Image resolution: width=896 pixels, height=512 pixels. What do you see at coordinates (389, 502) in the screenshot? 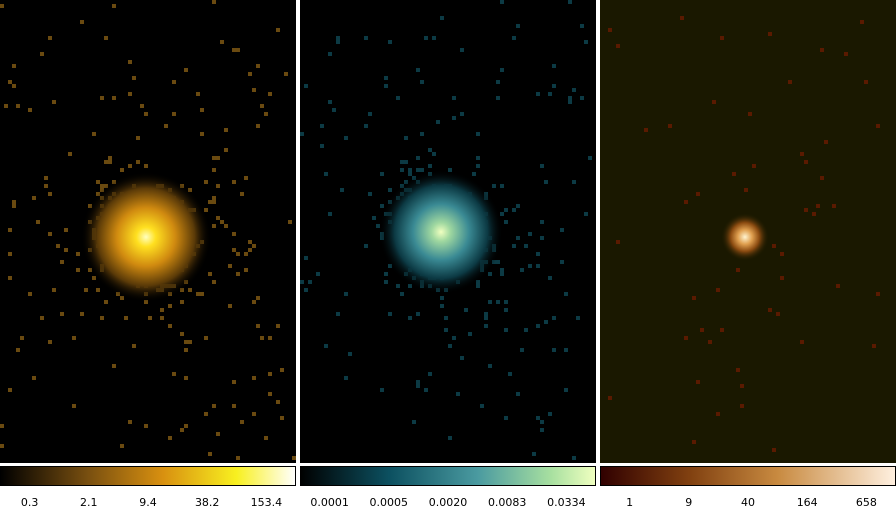
I see `colorbar-tick-label: 0.0005` at bounding box center [389, 502].